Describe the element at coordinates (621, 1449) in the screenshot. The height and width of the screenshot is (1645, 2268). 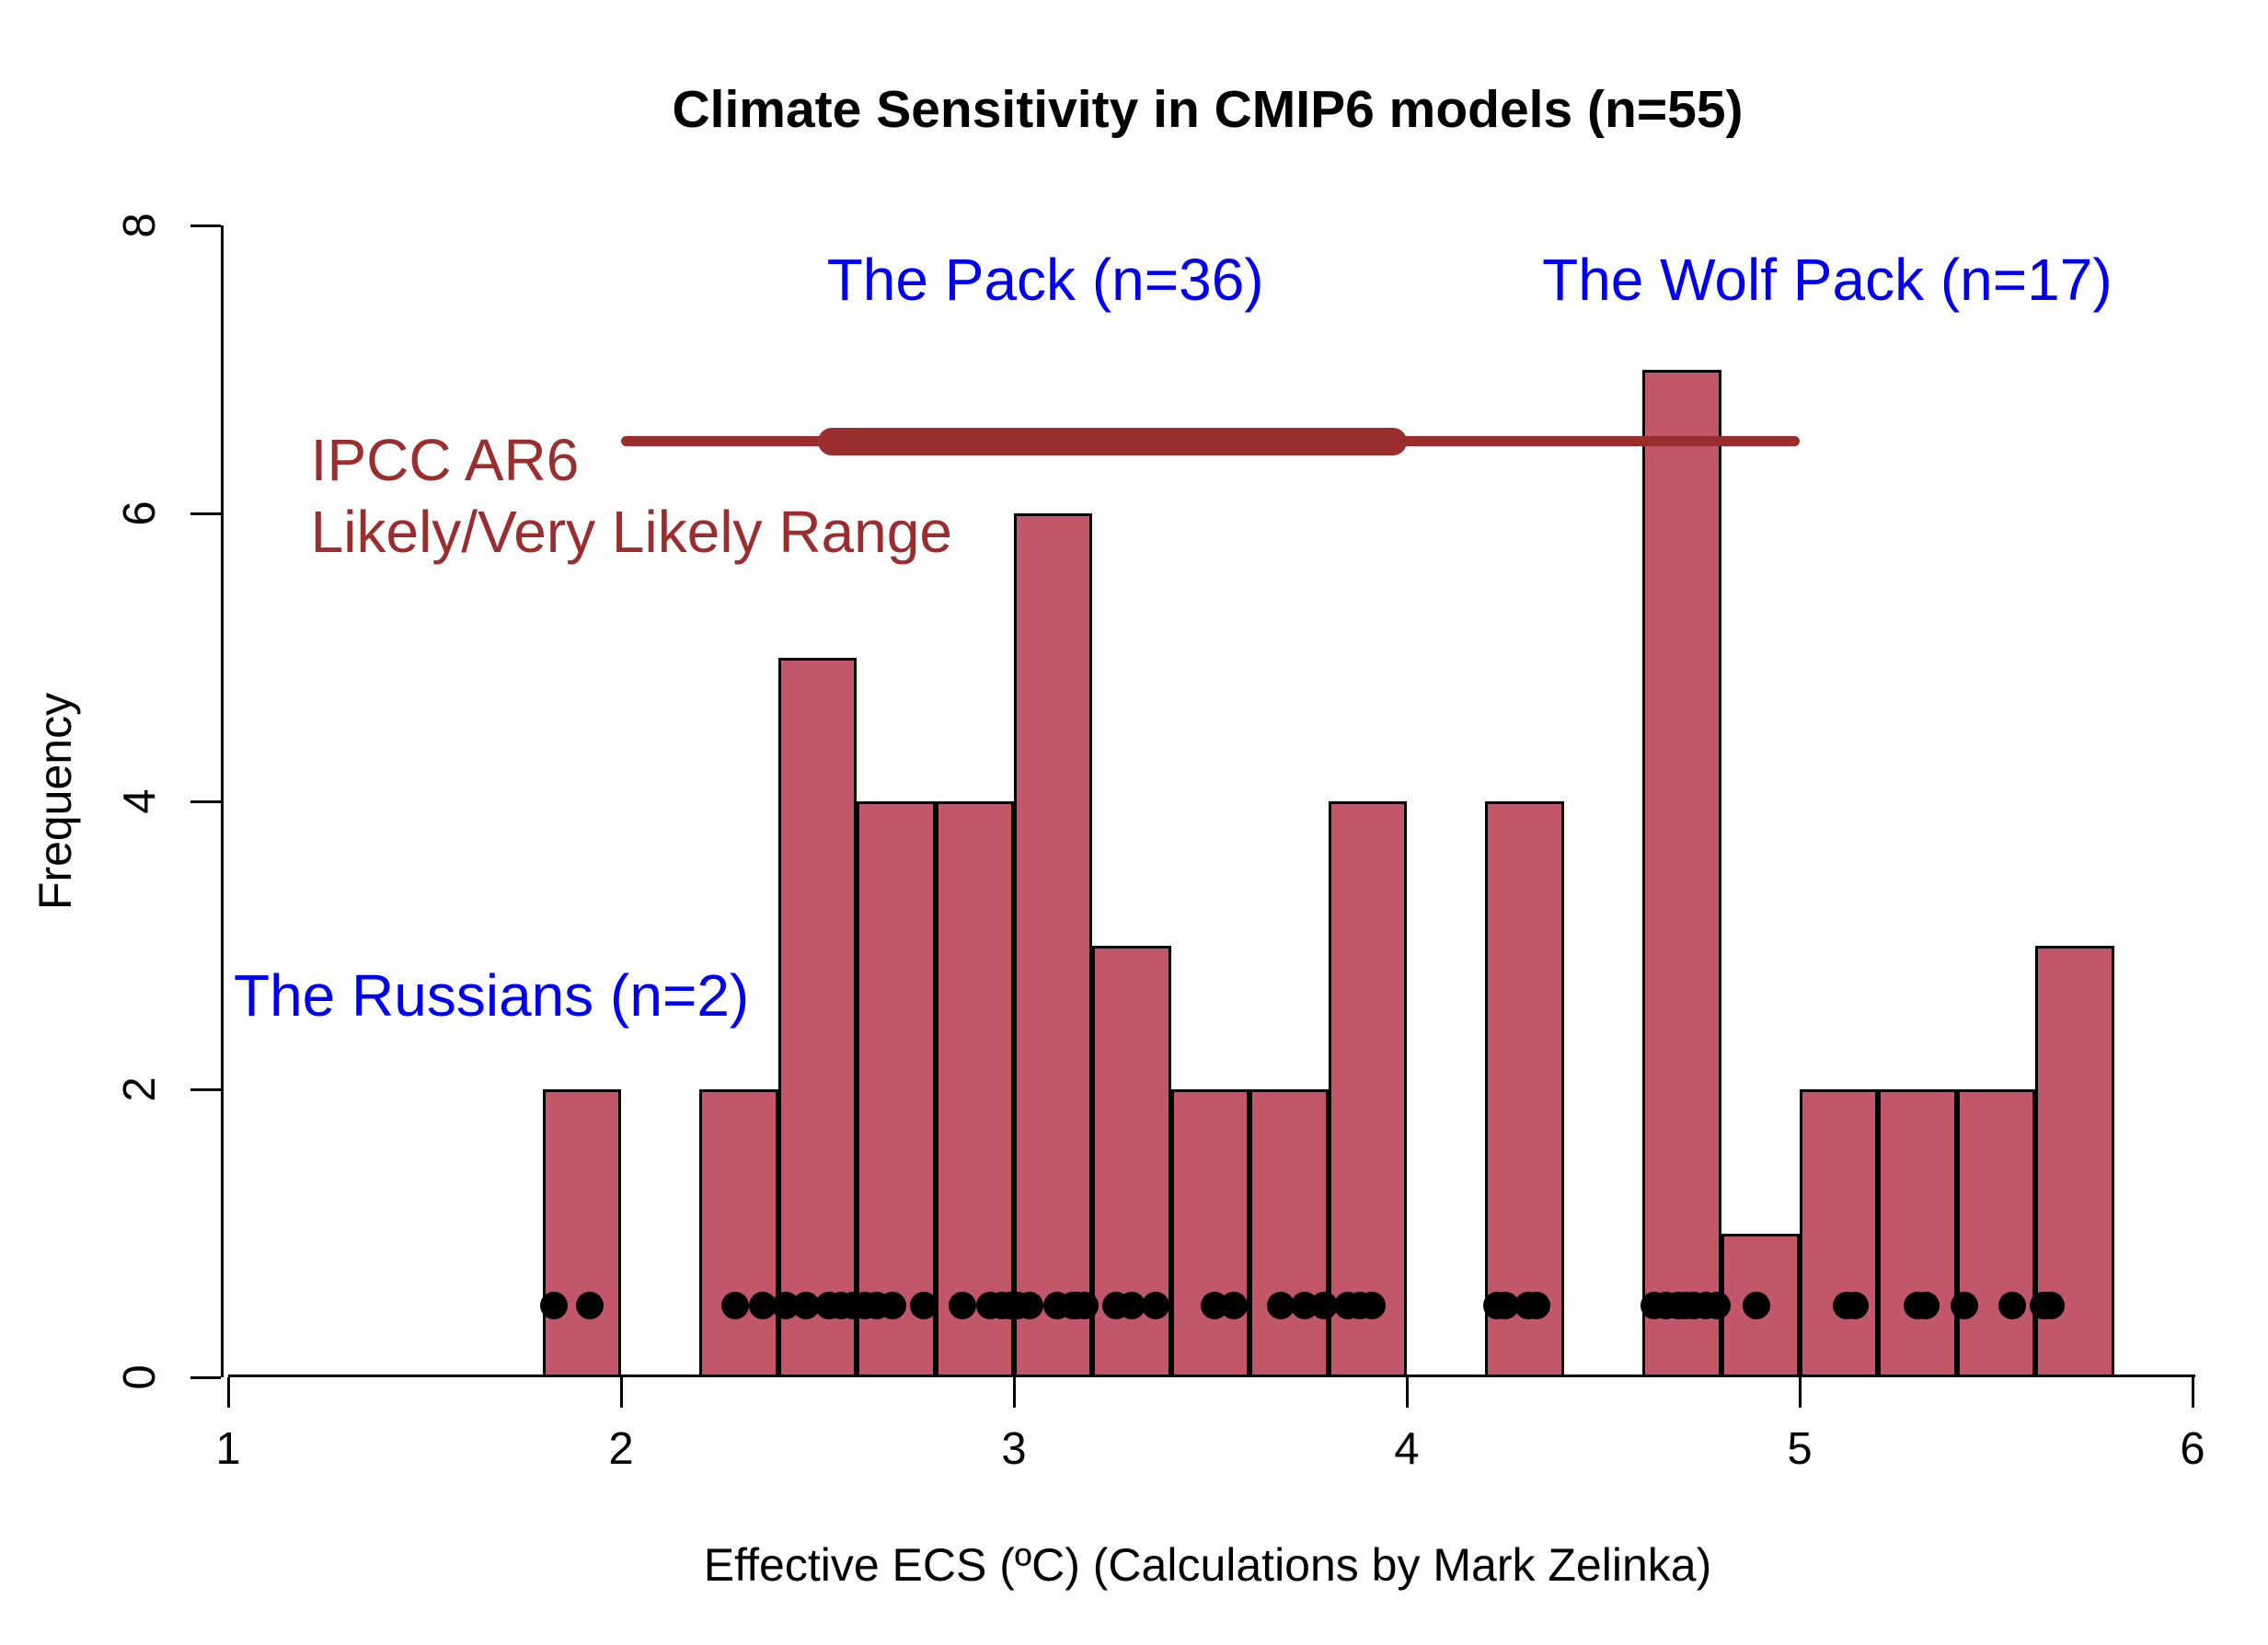
I see `x-tick-label: 2` at that location.